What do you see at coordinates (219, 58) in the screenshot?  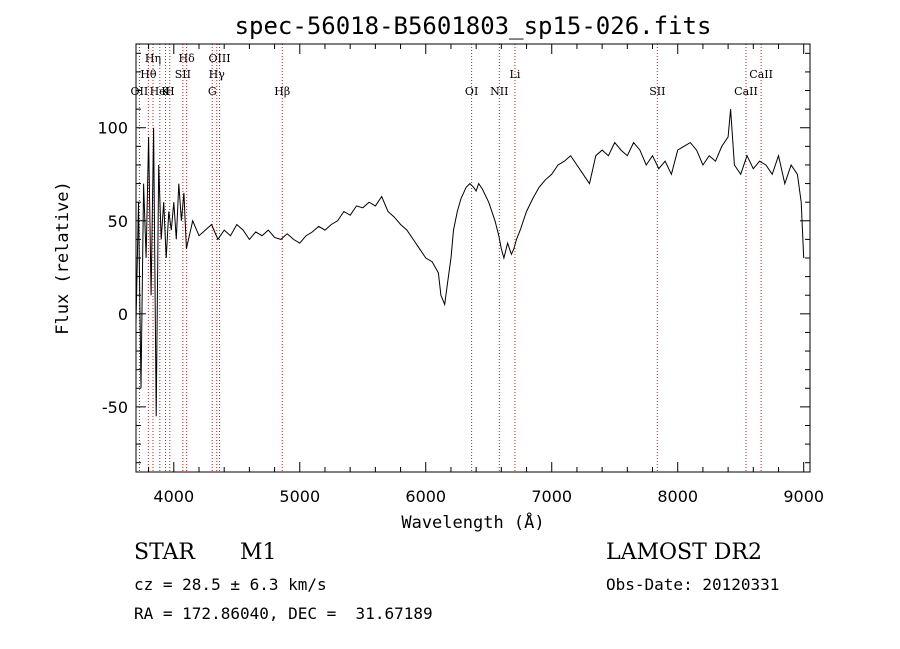 I see `line-label: OIII` at bounding box center [219, 58].